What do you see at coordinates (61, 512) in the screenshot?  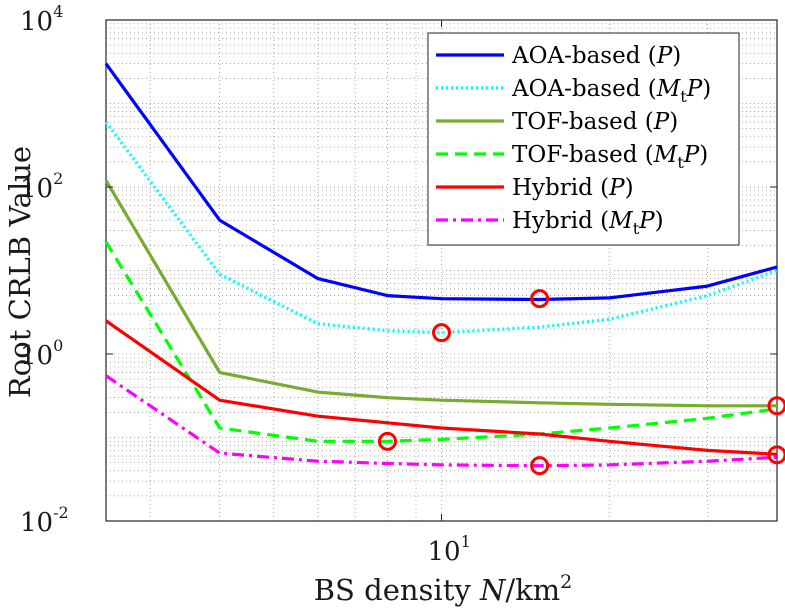 I see `y-tick-exponent: -2` at bounding box center [61, 512].